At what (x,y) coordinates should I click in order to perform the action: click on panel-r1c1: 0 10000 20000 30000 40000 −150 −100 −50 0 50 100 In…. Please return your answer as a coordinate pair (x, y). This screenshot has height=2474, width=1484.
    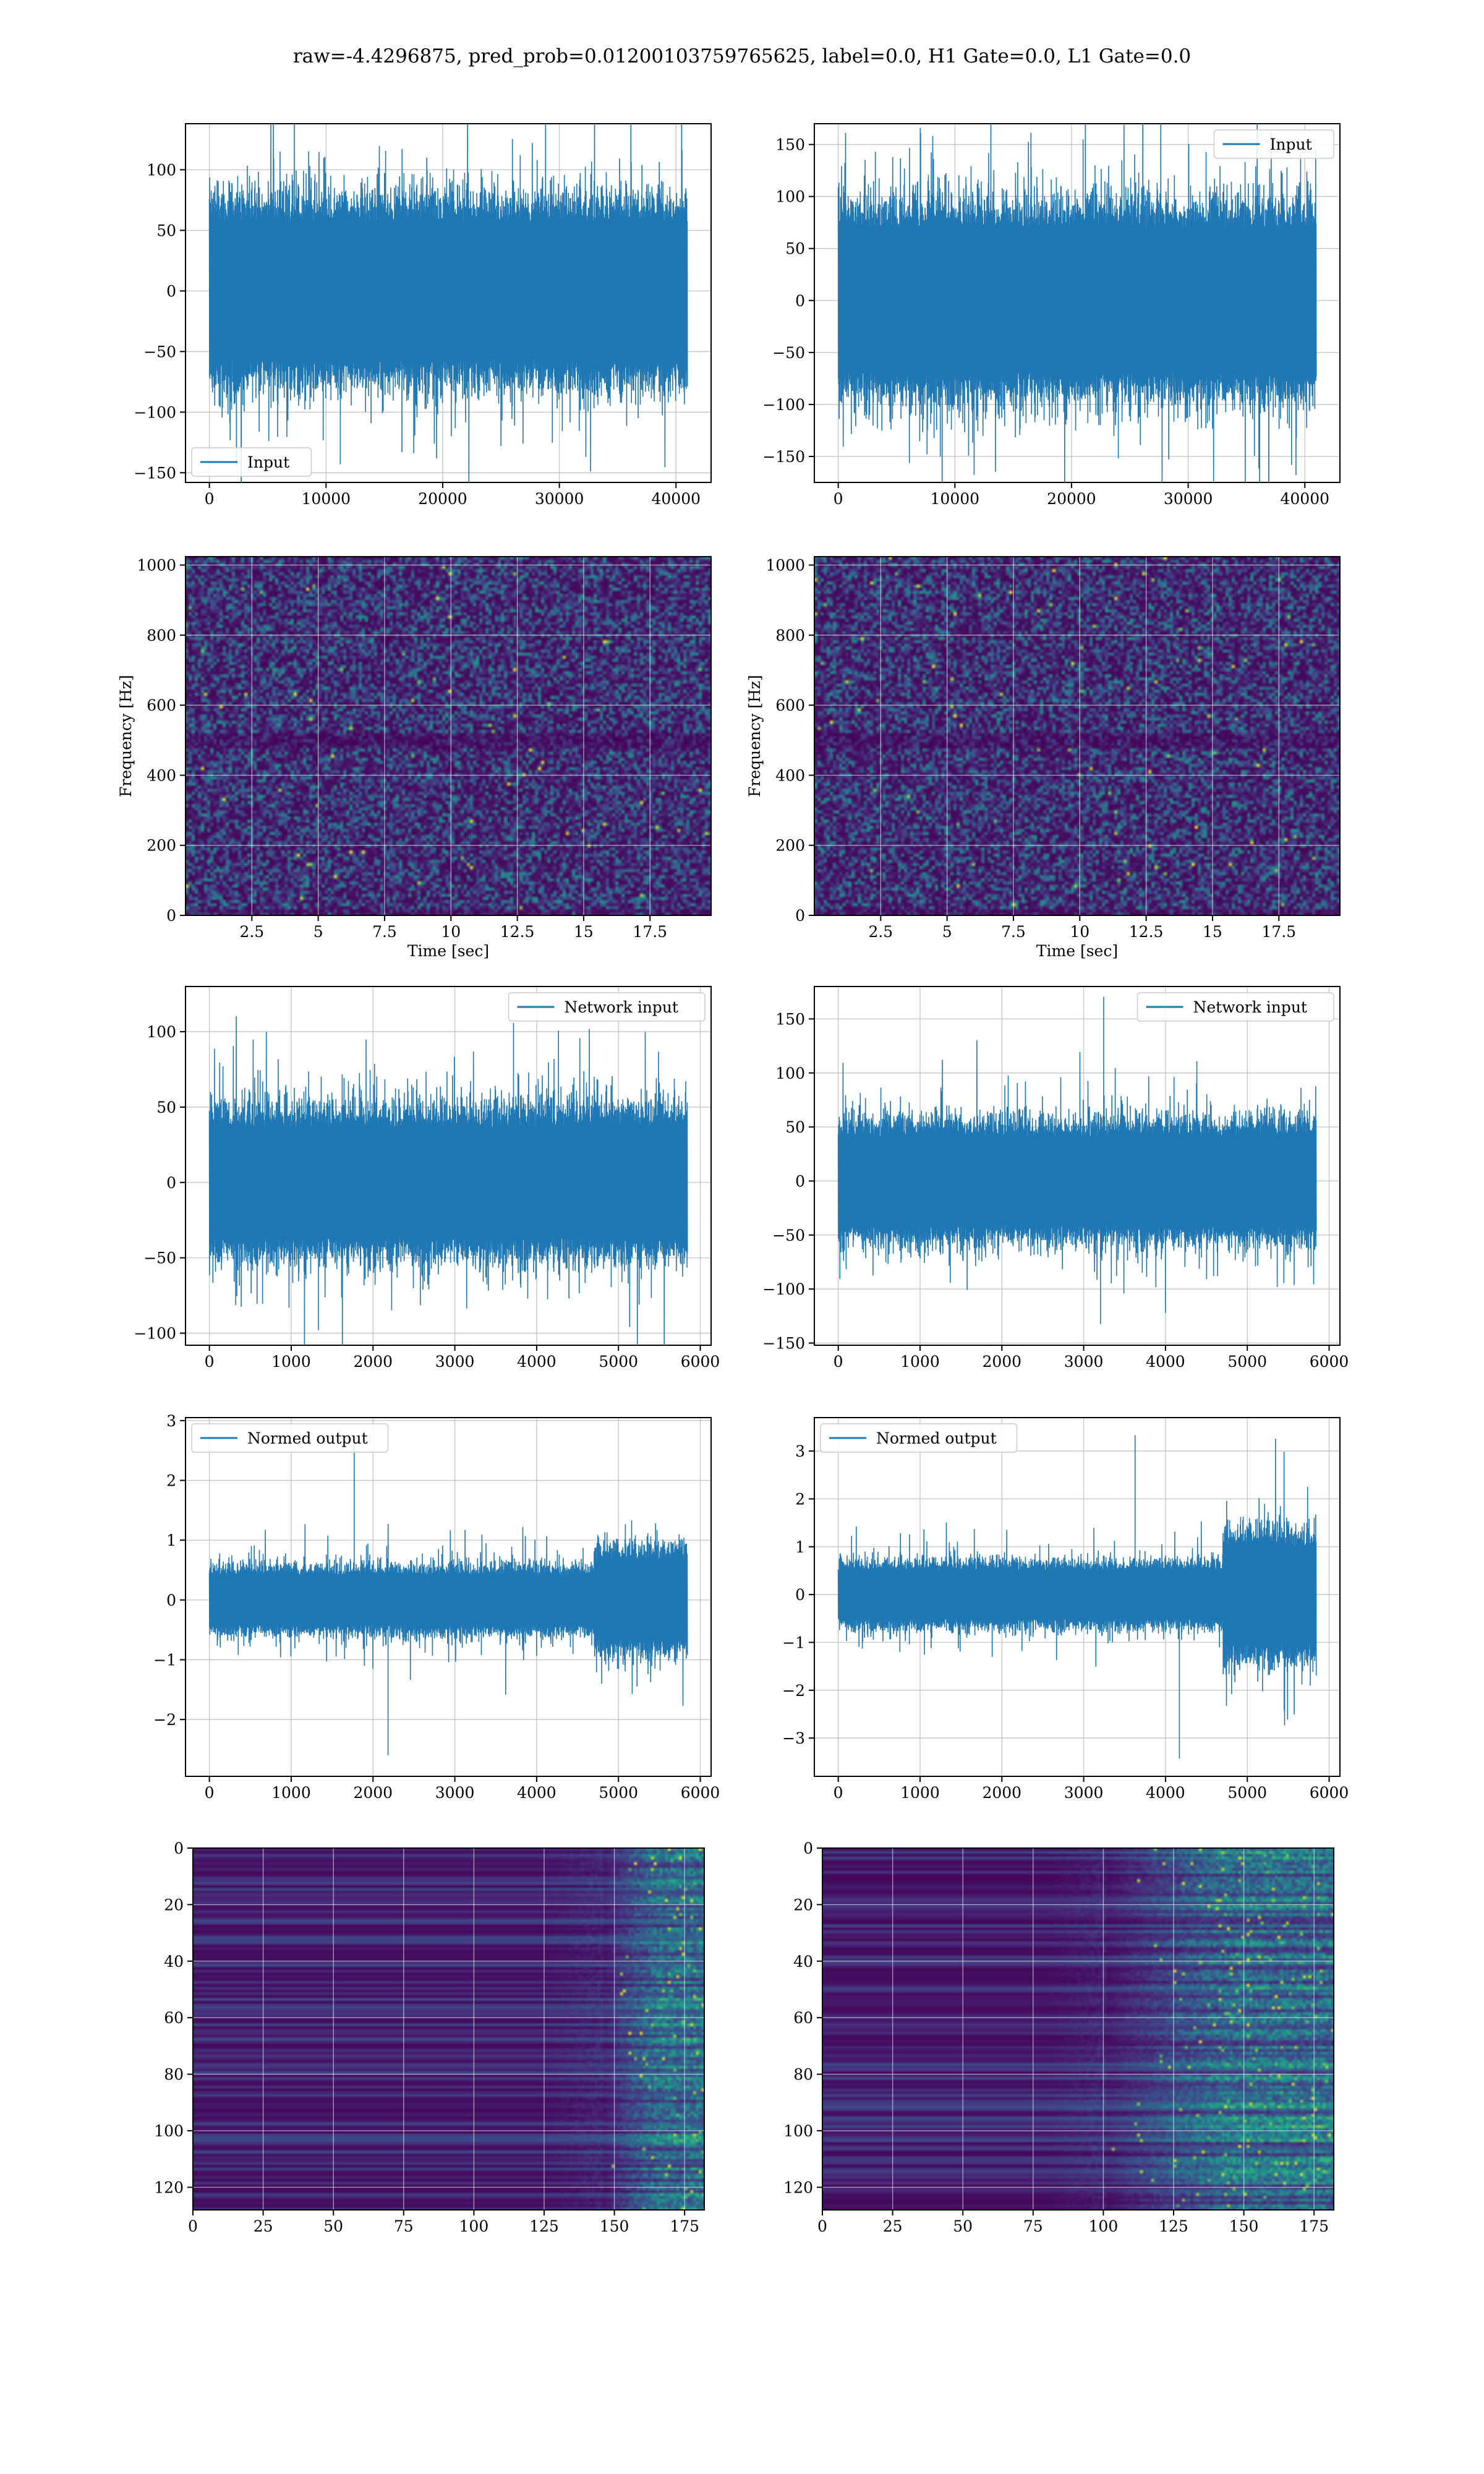
    Looking at the image, I should click on (423, 315).